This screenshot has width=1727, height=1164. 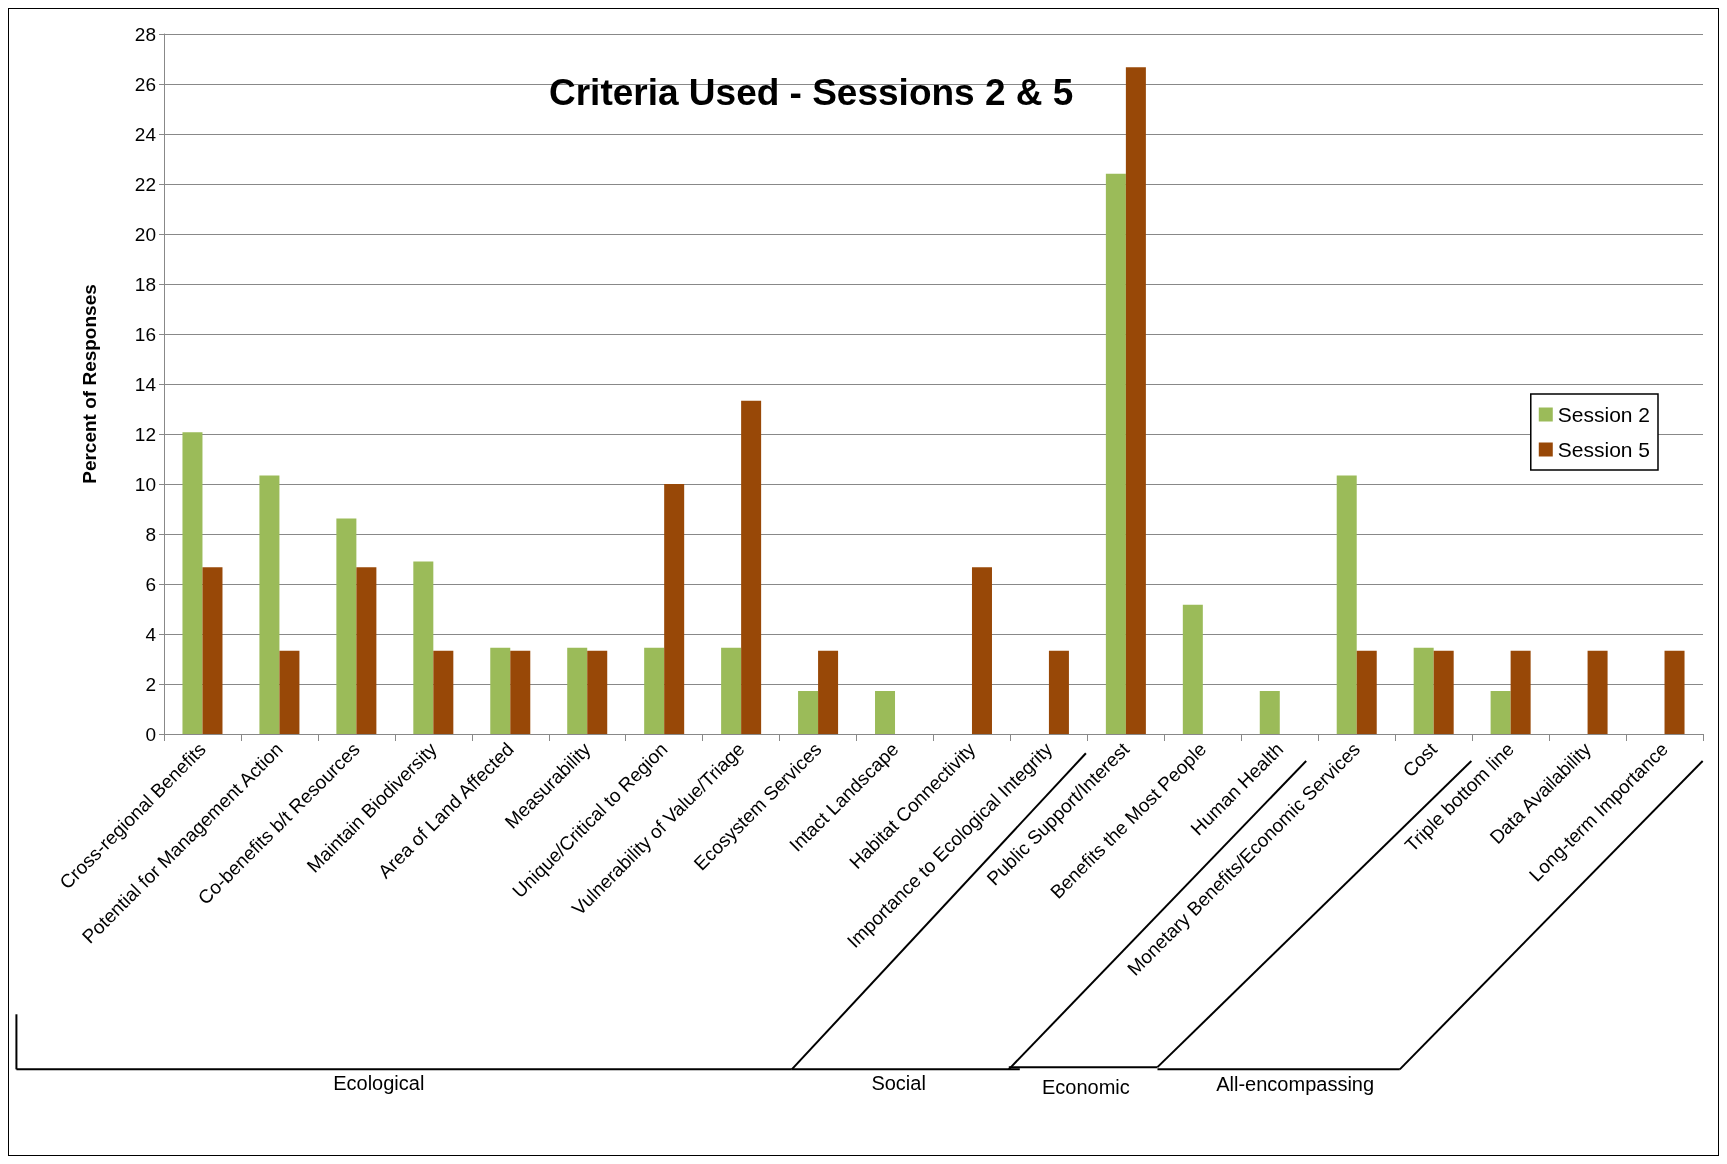 What do you see at coordinates (145, 184) in the screenshot?
I see `y-tick-label: 22` at bounding box center [145, 184].